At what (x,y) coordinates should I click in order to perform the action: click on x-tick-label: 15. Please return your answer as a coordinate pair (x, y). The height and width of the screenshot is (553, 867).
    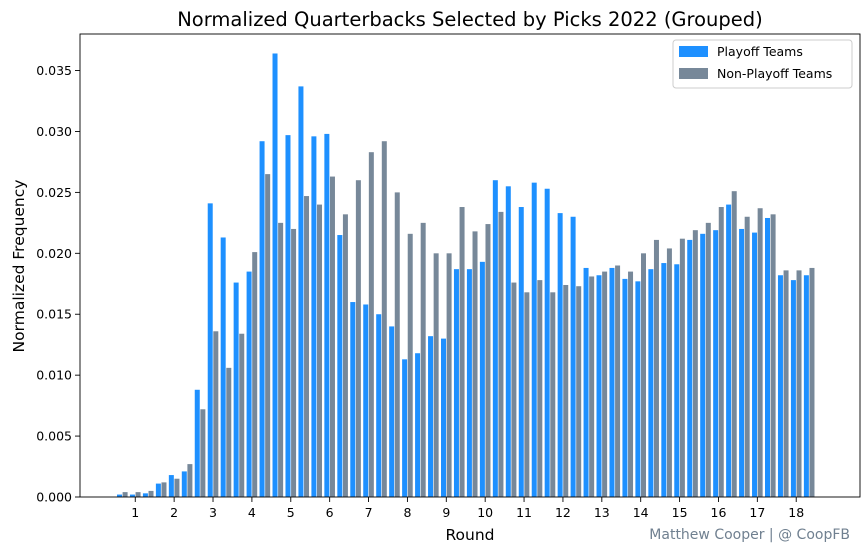
    Looking at the image, I should click on (680, 512).